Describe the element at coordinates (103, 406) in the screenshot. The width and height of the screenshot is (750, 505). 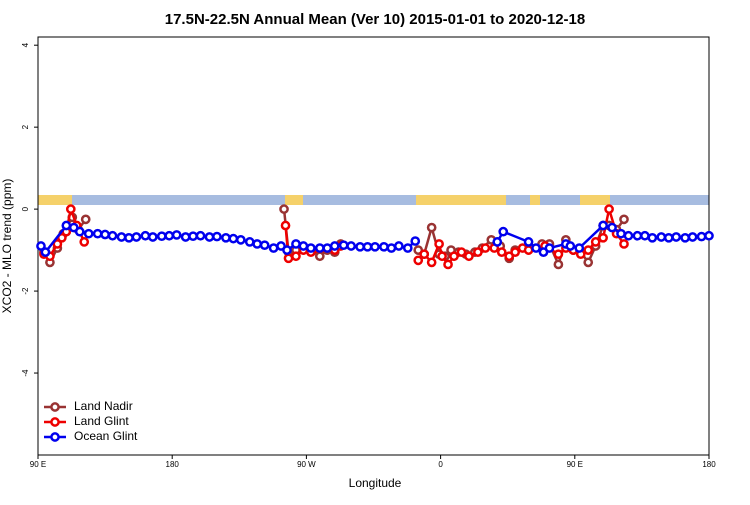
I see `legend-label: Land Nadir` at that location.